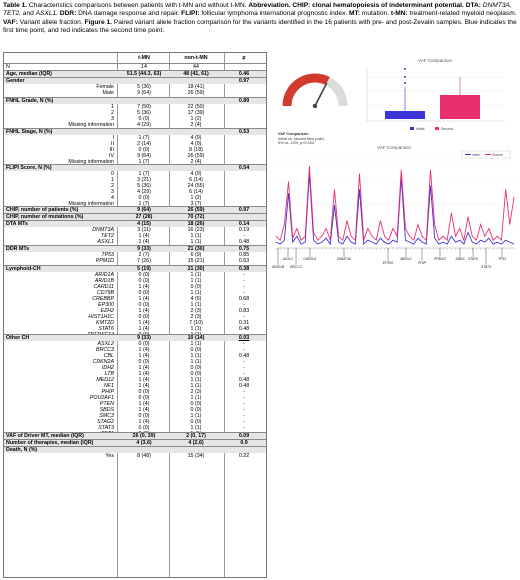 Image resolution: width=520 pixels, height=580 pixels. I want to click on line-series, so click(395, 205).